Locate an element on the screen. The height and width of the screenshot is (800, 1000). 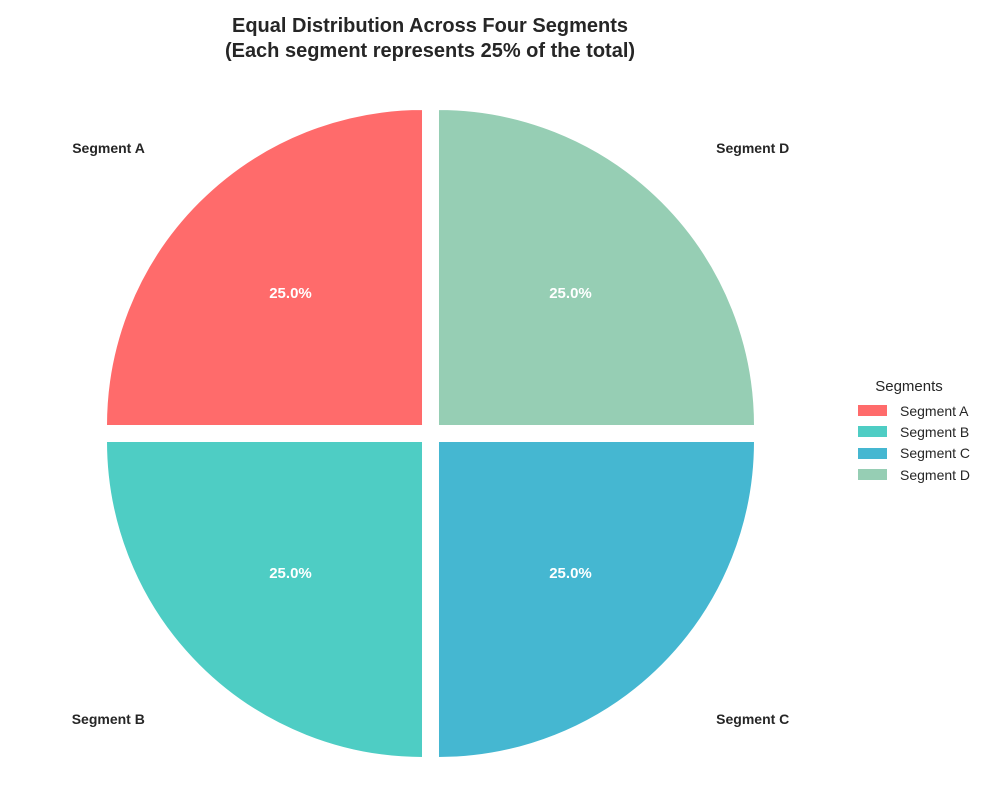
legend-label: Segment B is located at coordinates (935, 431).